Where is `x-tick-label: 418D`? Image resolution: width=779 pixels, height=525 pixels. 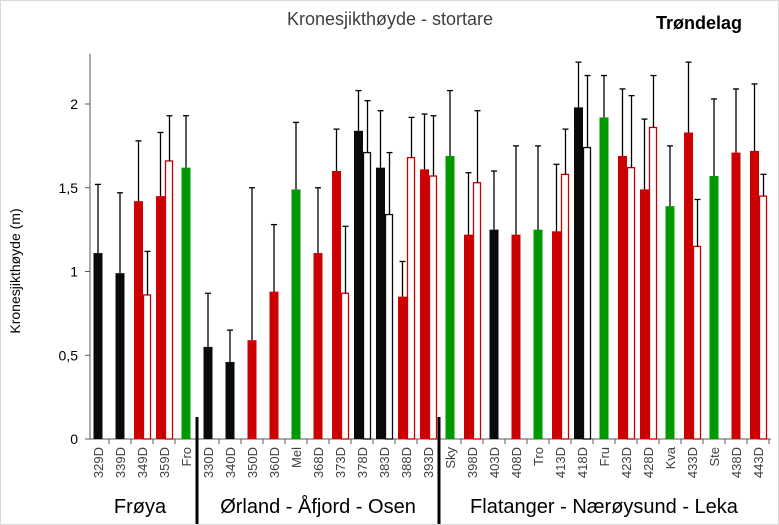 x-tick-label: 418D is located at coordinates (582, 462).